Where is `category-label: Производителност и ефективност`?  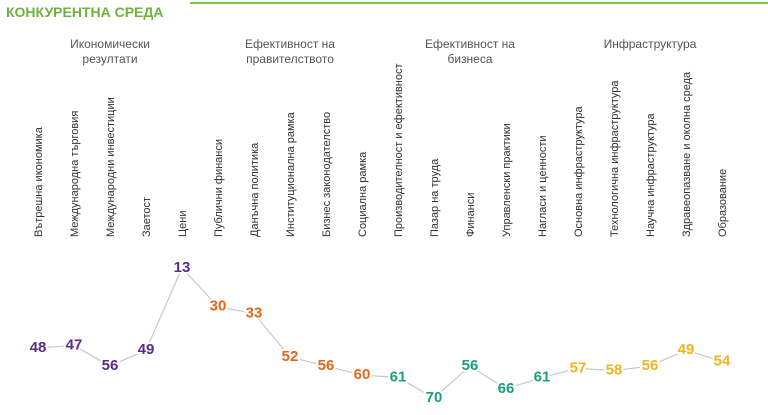 category-label: Производителност и ефективност is located at coordinates (399, 150).